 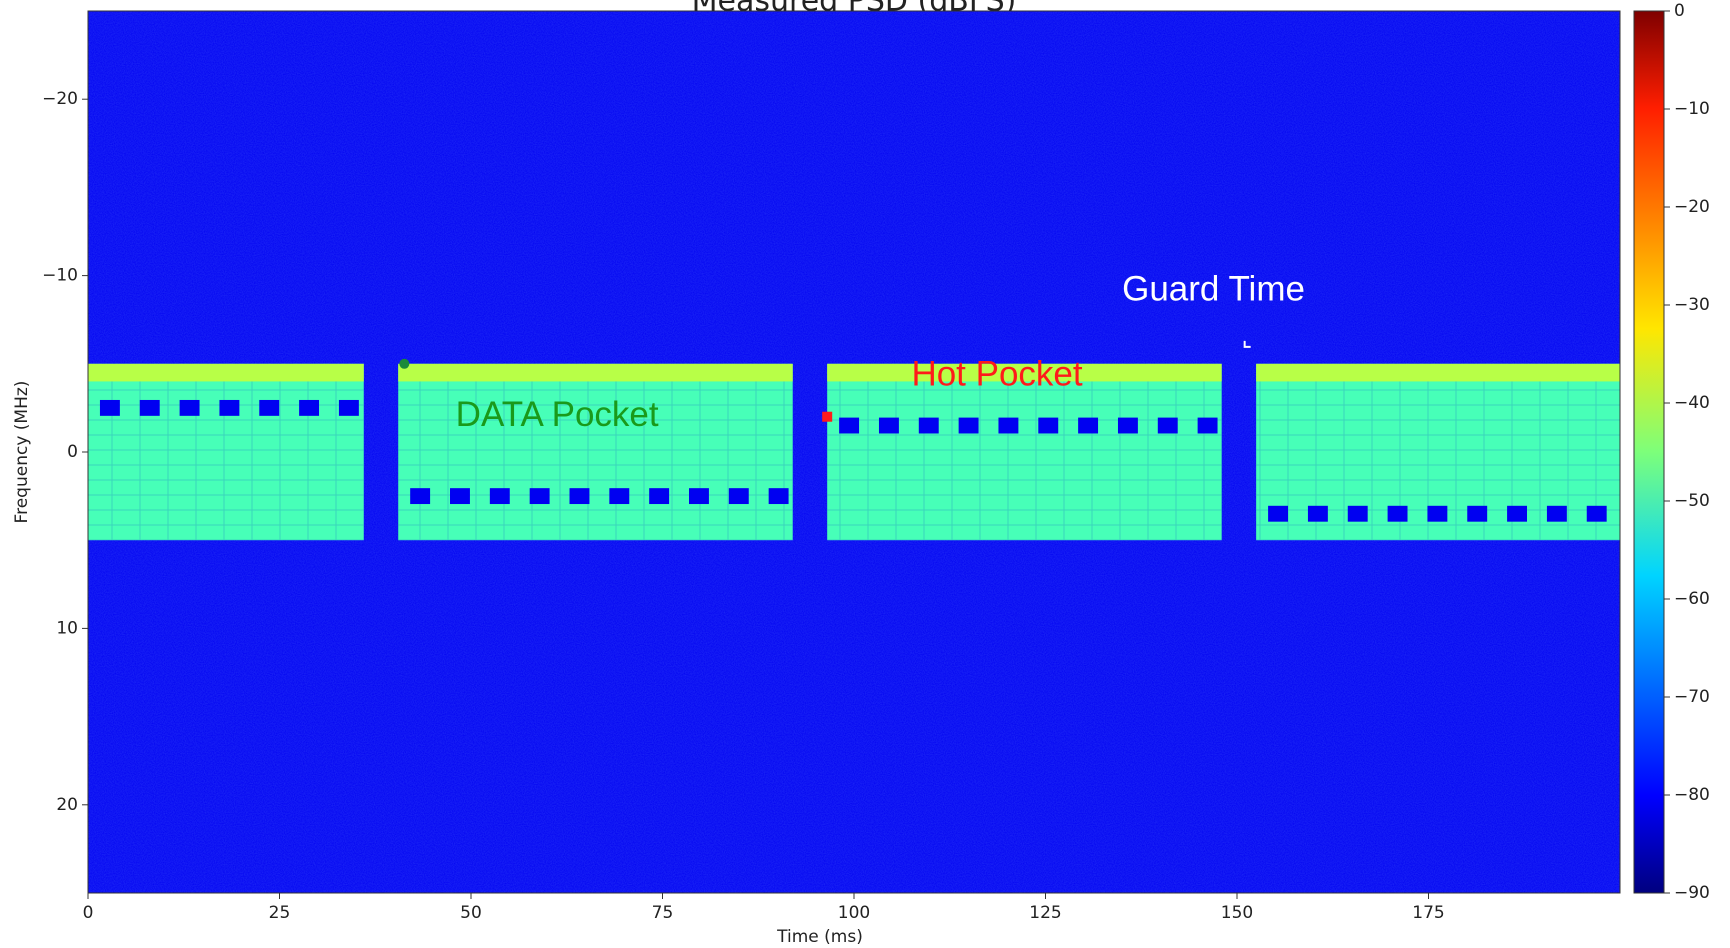 What do you see at coordinates (1649, 452) in the screenshot?
I see `colorbar` at bounding box center [1649, 452].